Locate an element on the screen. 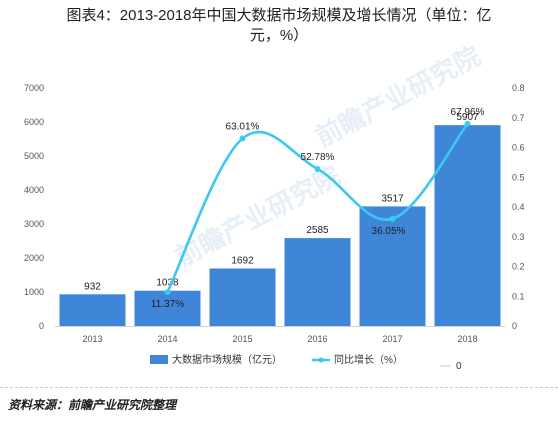 The image size is (558, 422). source-note: 资料来源：前瞻产业研究院整理 is located at coordinates (92, 405).